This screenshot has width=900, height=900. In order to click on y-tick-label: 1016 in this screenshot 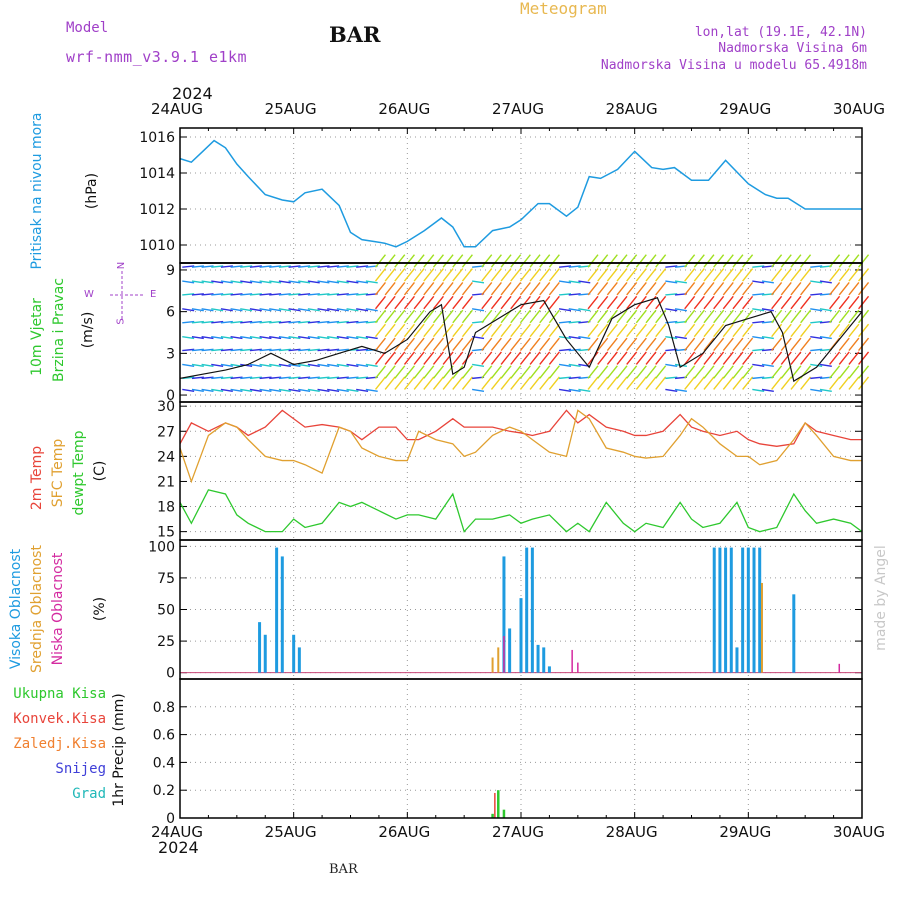, I will do `click(157, 138)`.